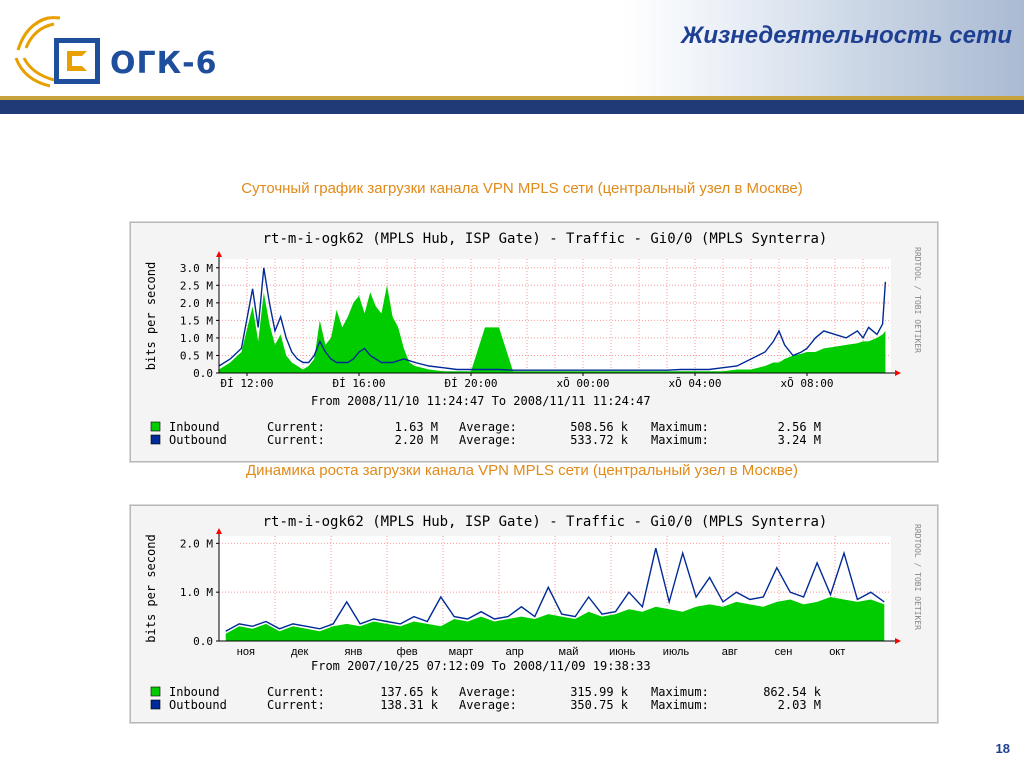 The height and width of the screenshot is (768, 1024). I want to click on x-tick-label: ÐÍ 16:00, so click(359, 383).